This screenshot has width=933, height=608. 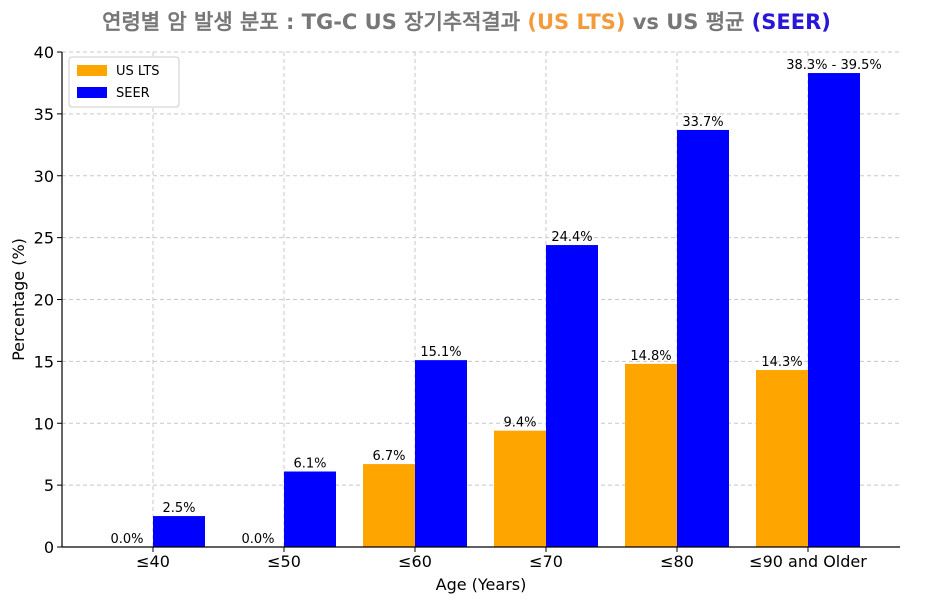 What do you see at coordinates (781, 362) in the screenshot?
I see `data-label: 14.3%` at bounding box center [781, 362].